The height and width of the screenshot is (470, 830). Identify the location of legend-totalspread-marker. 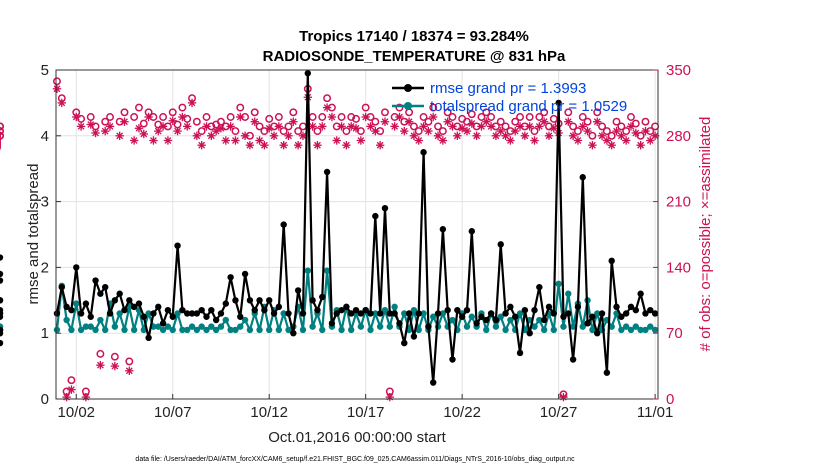
(408, 106).